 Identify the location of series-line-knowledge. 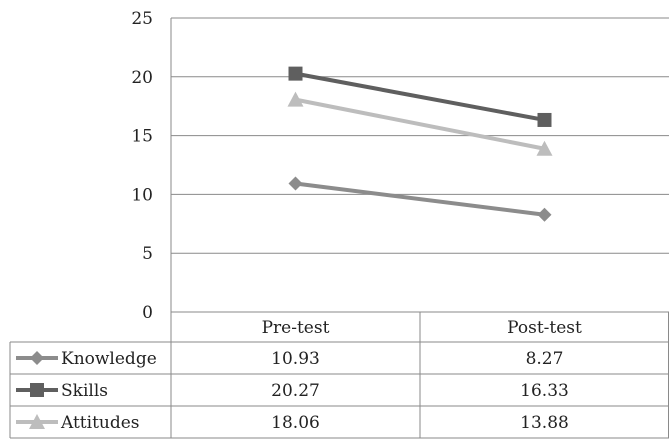
(420, 199).